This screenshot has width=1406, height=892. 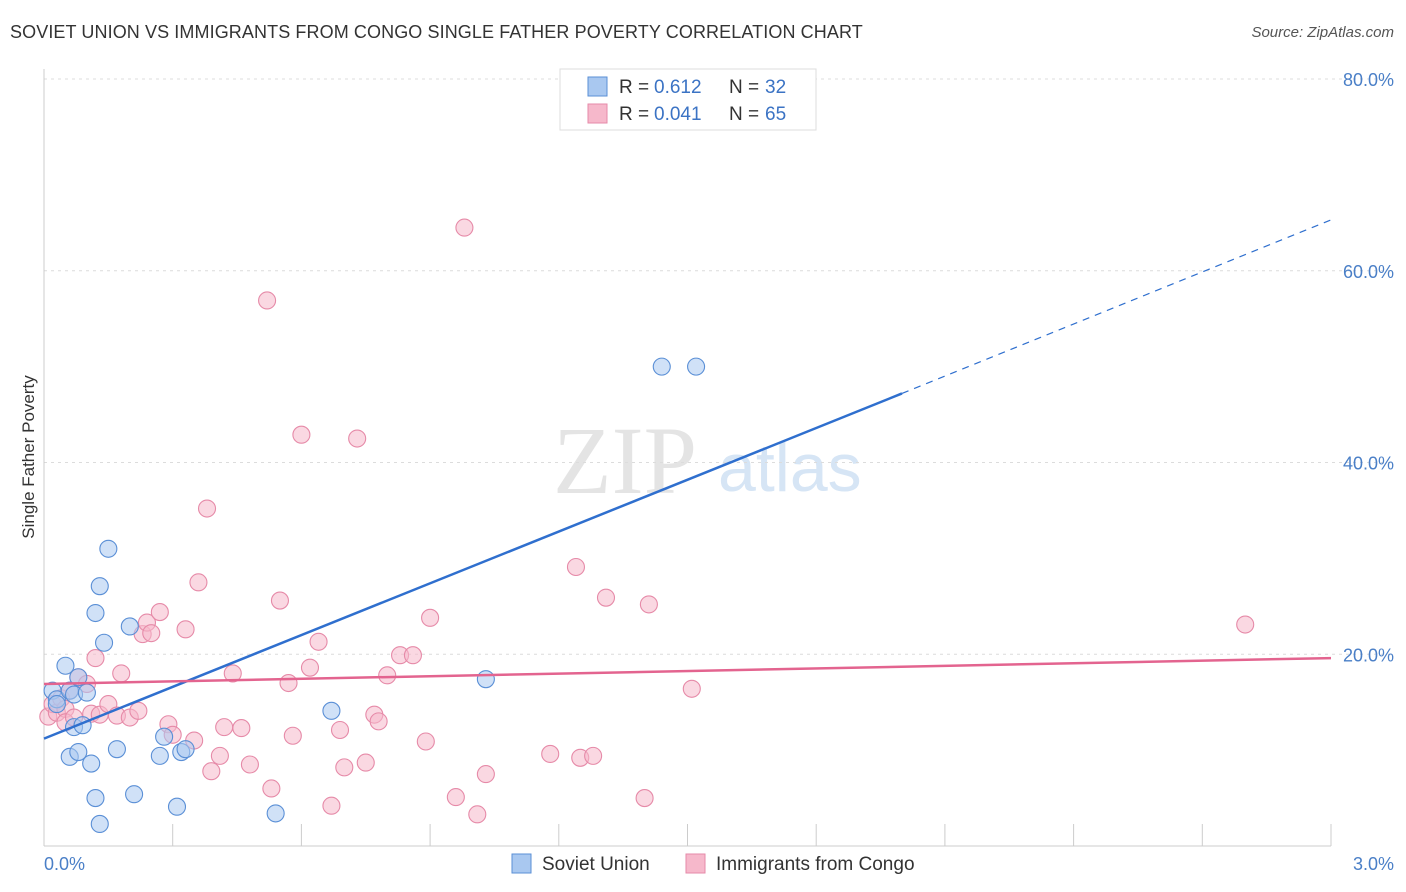 I want to click on y-tick-label-20: 20.0%, so click(x=1368, y=655).